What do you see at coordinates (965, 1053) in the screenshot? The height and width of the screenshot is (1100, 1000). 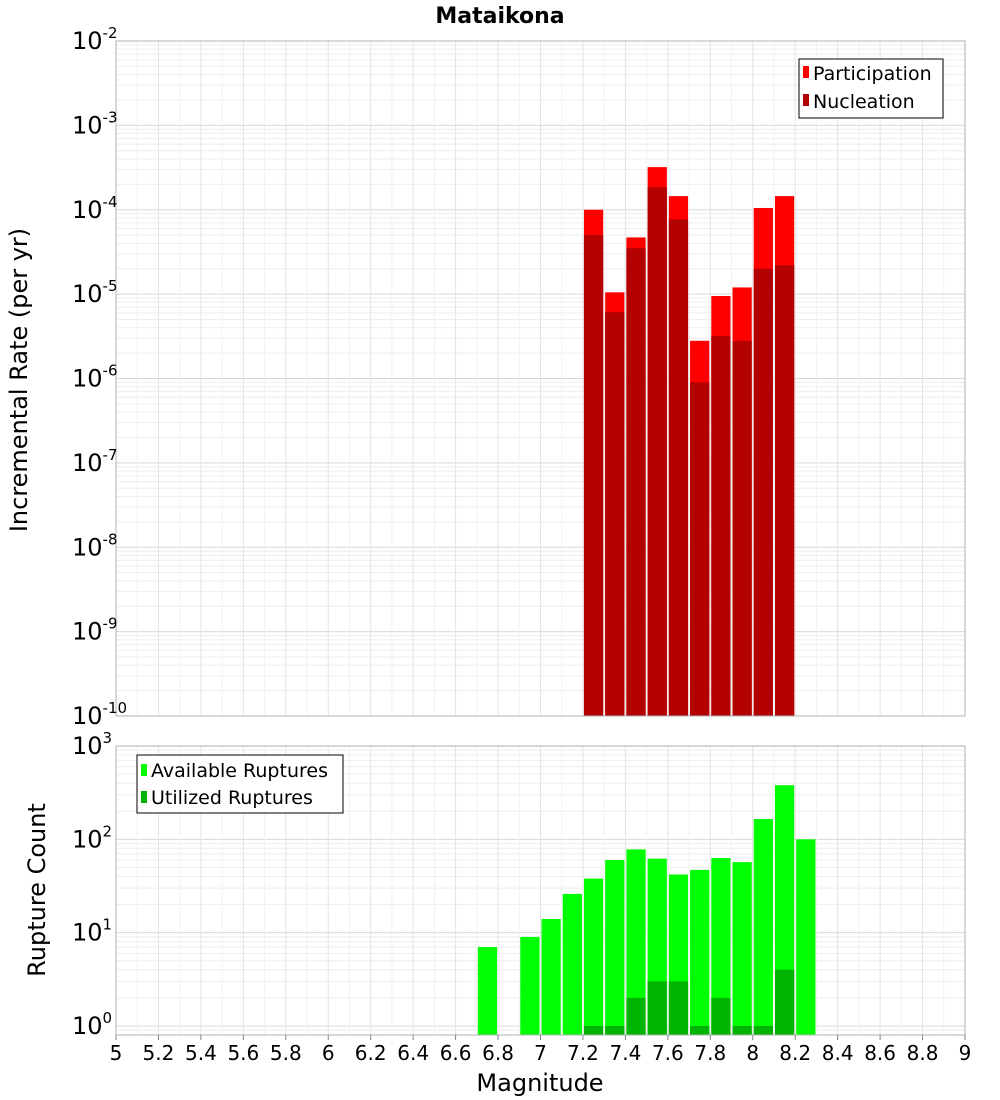 I see `x-tick-label: 9` at bounding box center [965, 1053].